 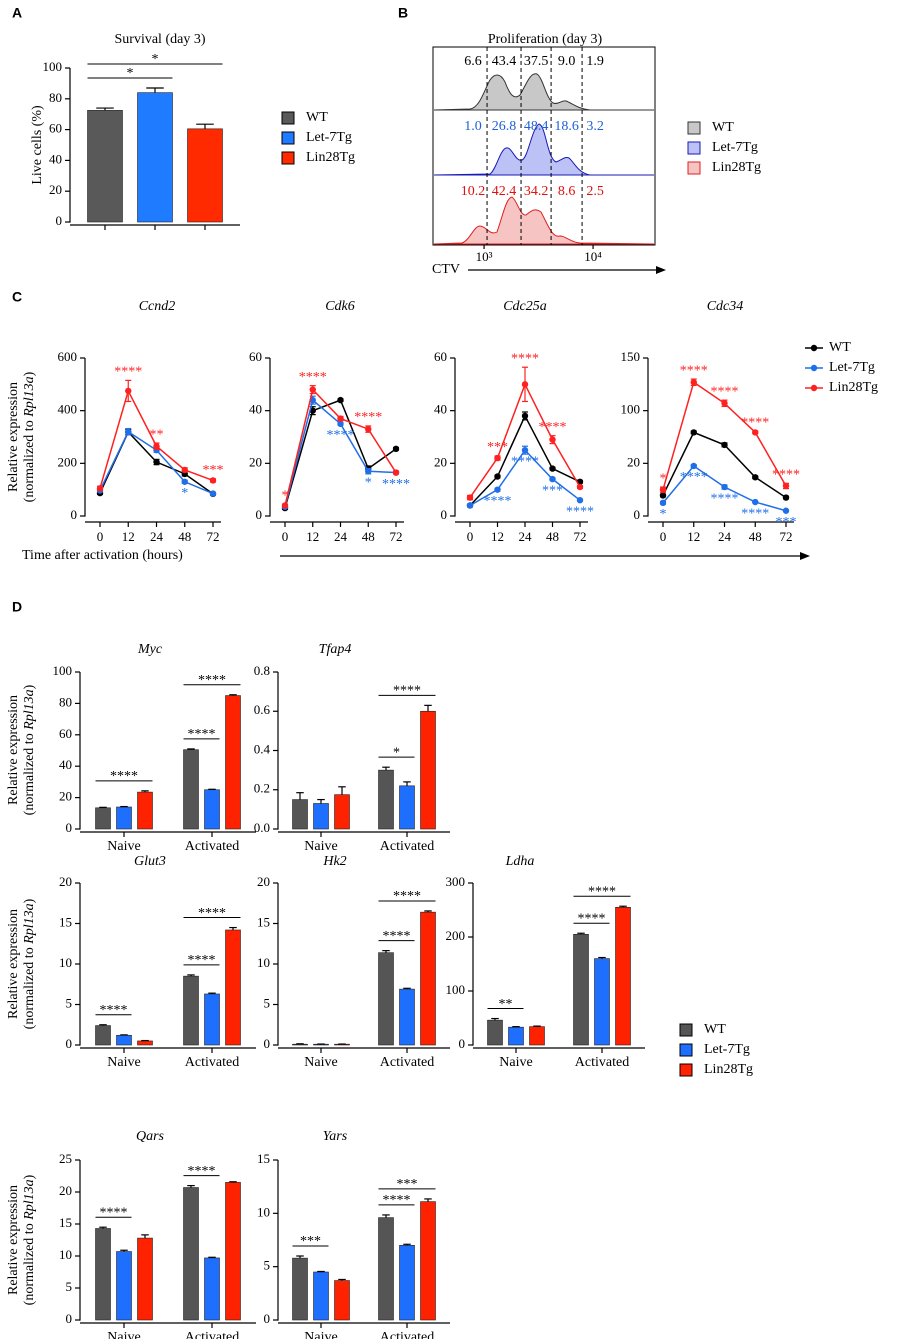 I want to click on x-tick-label: 72, so click(x=580, y=536).